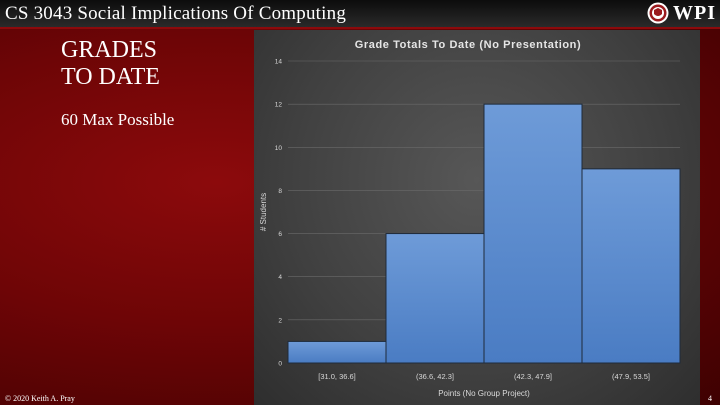  I want to click on y-tick-label: 10, so click(279, 148).